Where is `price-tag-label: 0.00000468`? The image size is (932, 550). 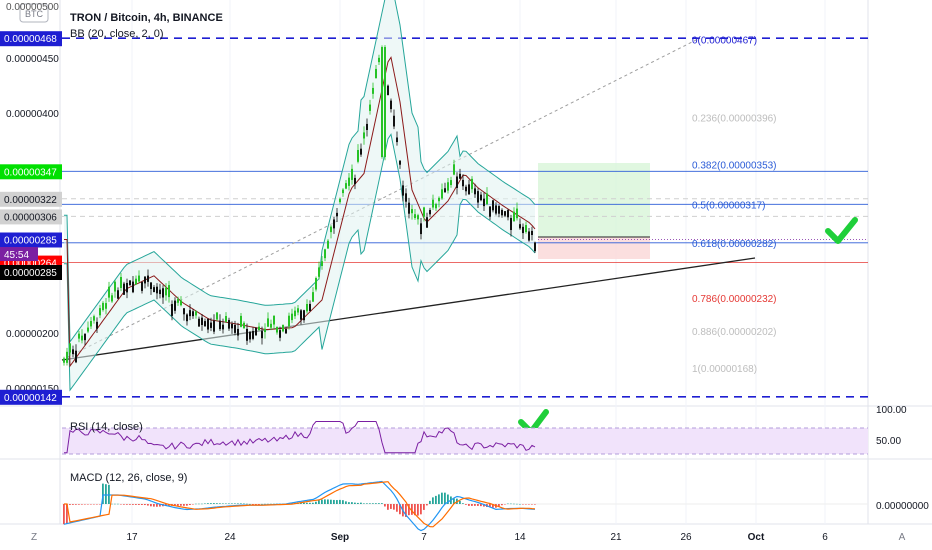 price-tag-label: 0.00000468 is located at coordinates (30, 39).